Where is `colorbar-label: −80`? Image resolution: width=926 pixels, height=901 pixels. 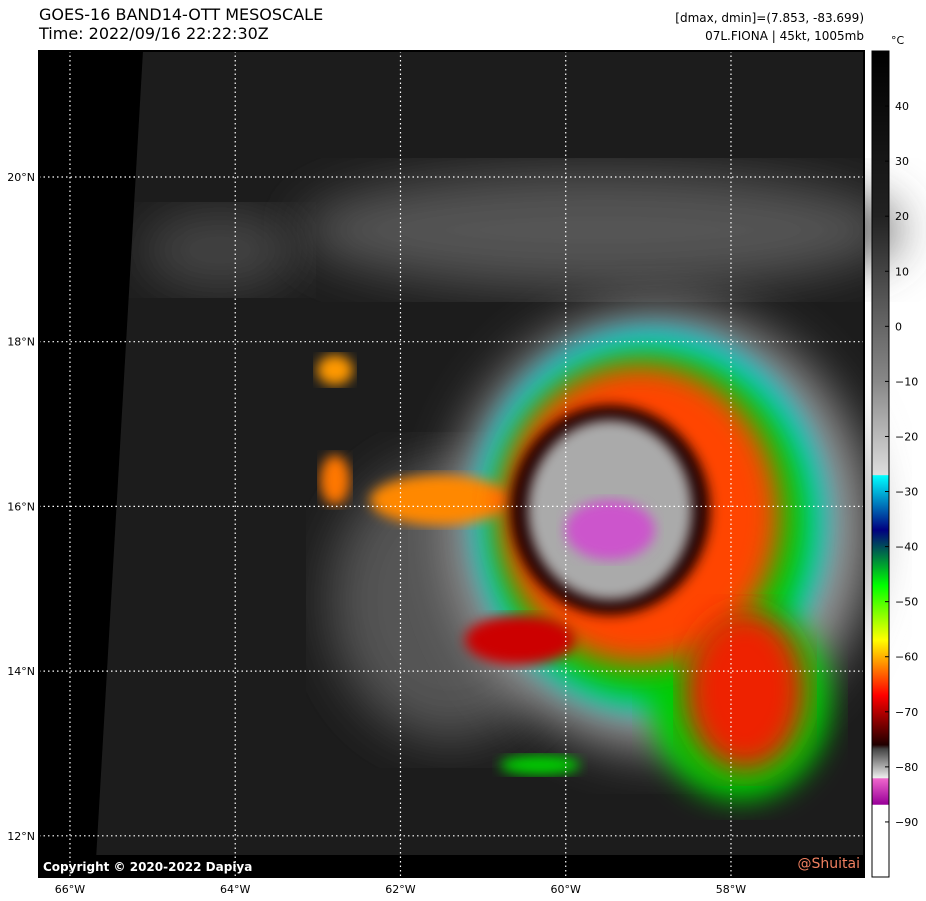
colorbar-label: −80 is located at coordinates (906, 767).